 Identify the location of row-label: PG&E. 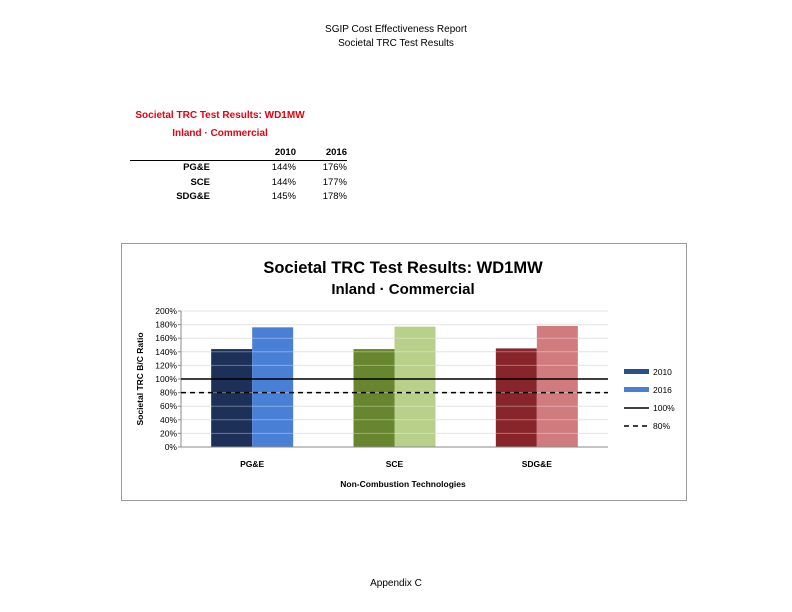
(196, 168).